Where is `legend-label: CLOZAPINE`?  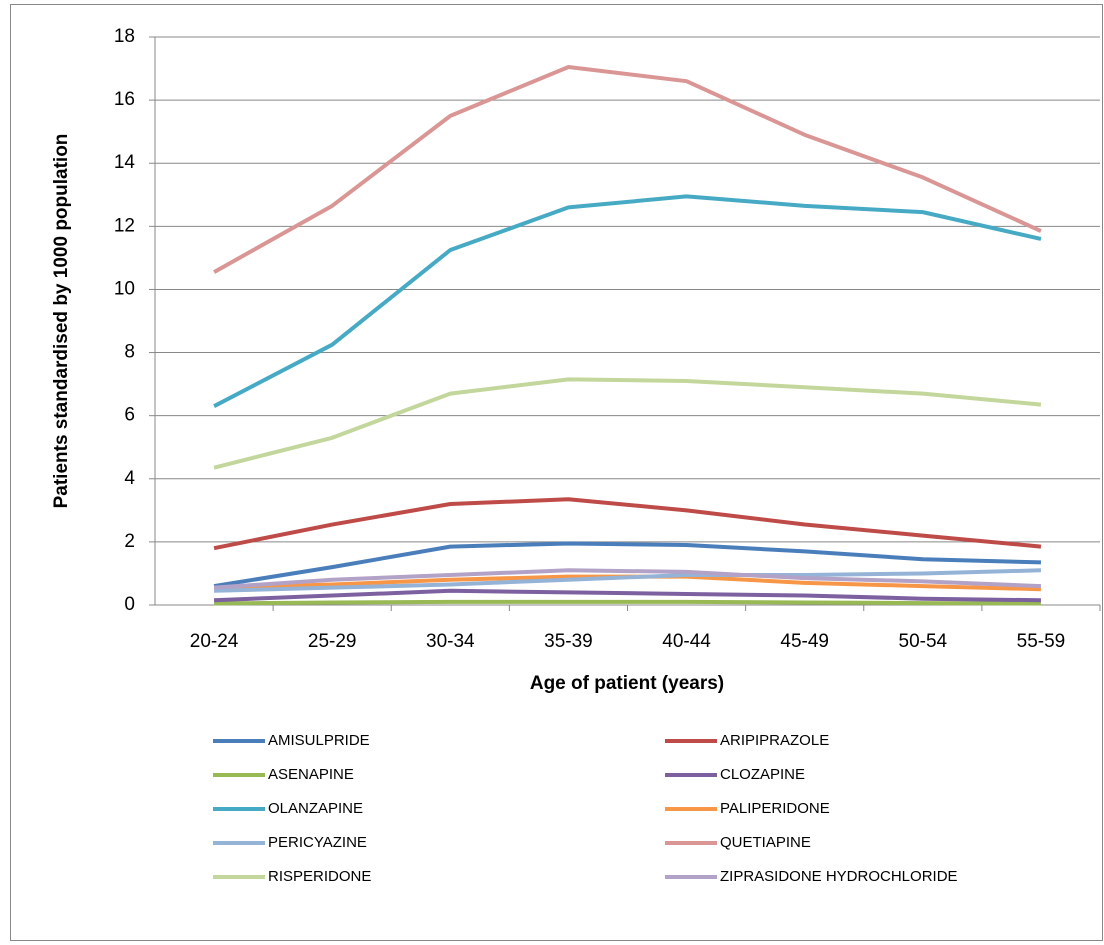
legend-label: CLOZAPINE is located at coordinates (762, 774).